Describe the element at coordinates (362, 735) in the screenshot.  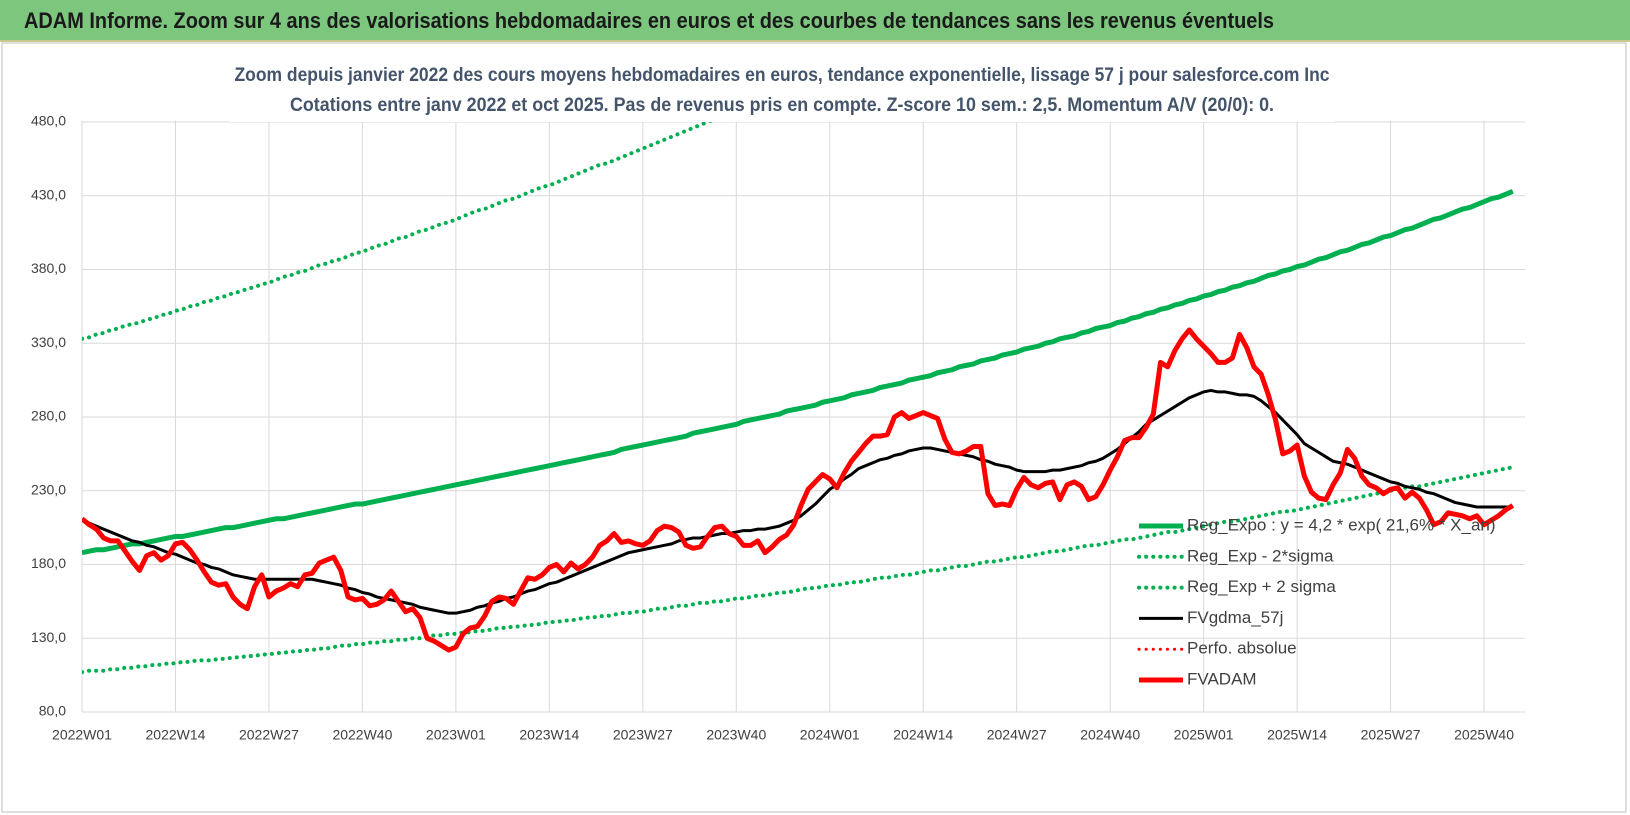
I see `x-tick-label: 2022W40` at that location.